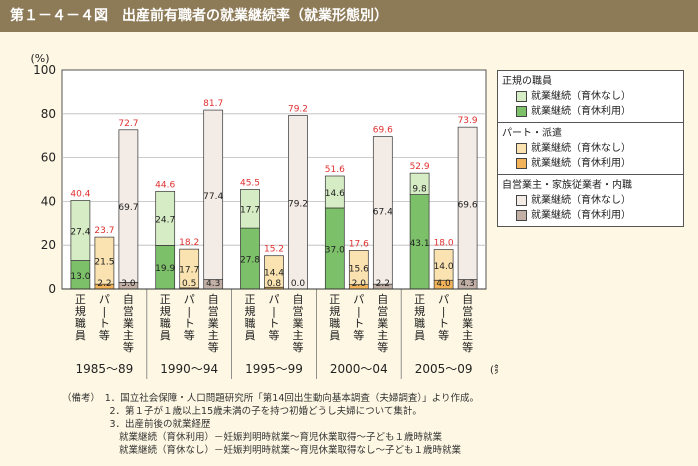 This screenshot has width=698, height=466. Describe the element at coordinates (444, 244) in the screenshot. I see `data-label-total: 18.0` at that location.